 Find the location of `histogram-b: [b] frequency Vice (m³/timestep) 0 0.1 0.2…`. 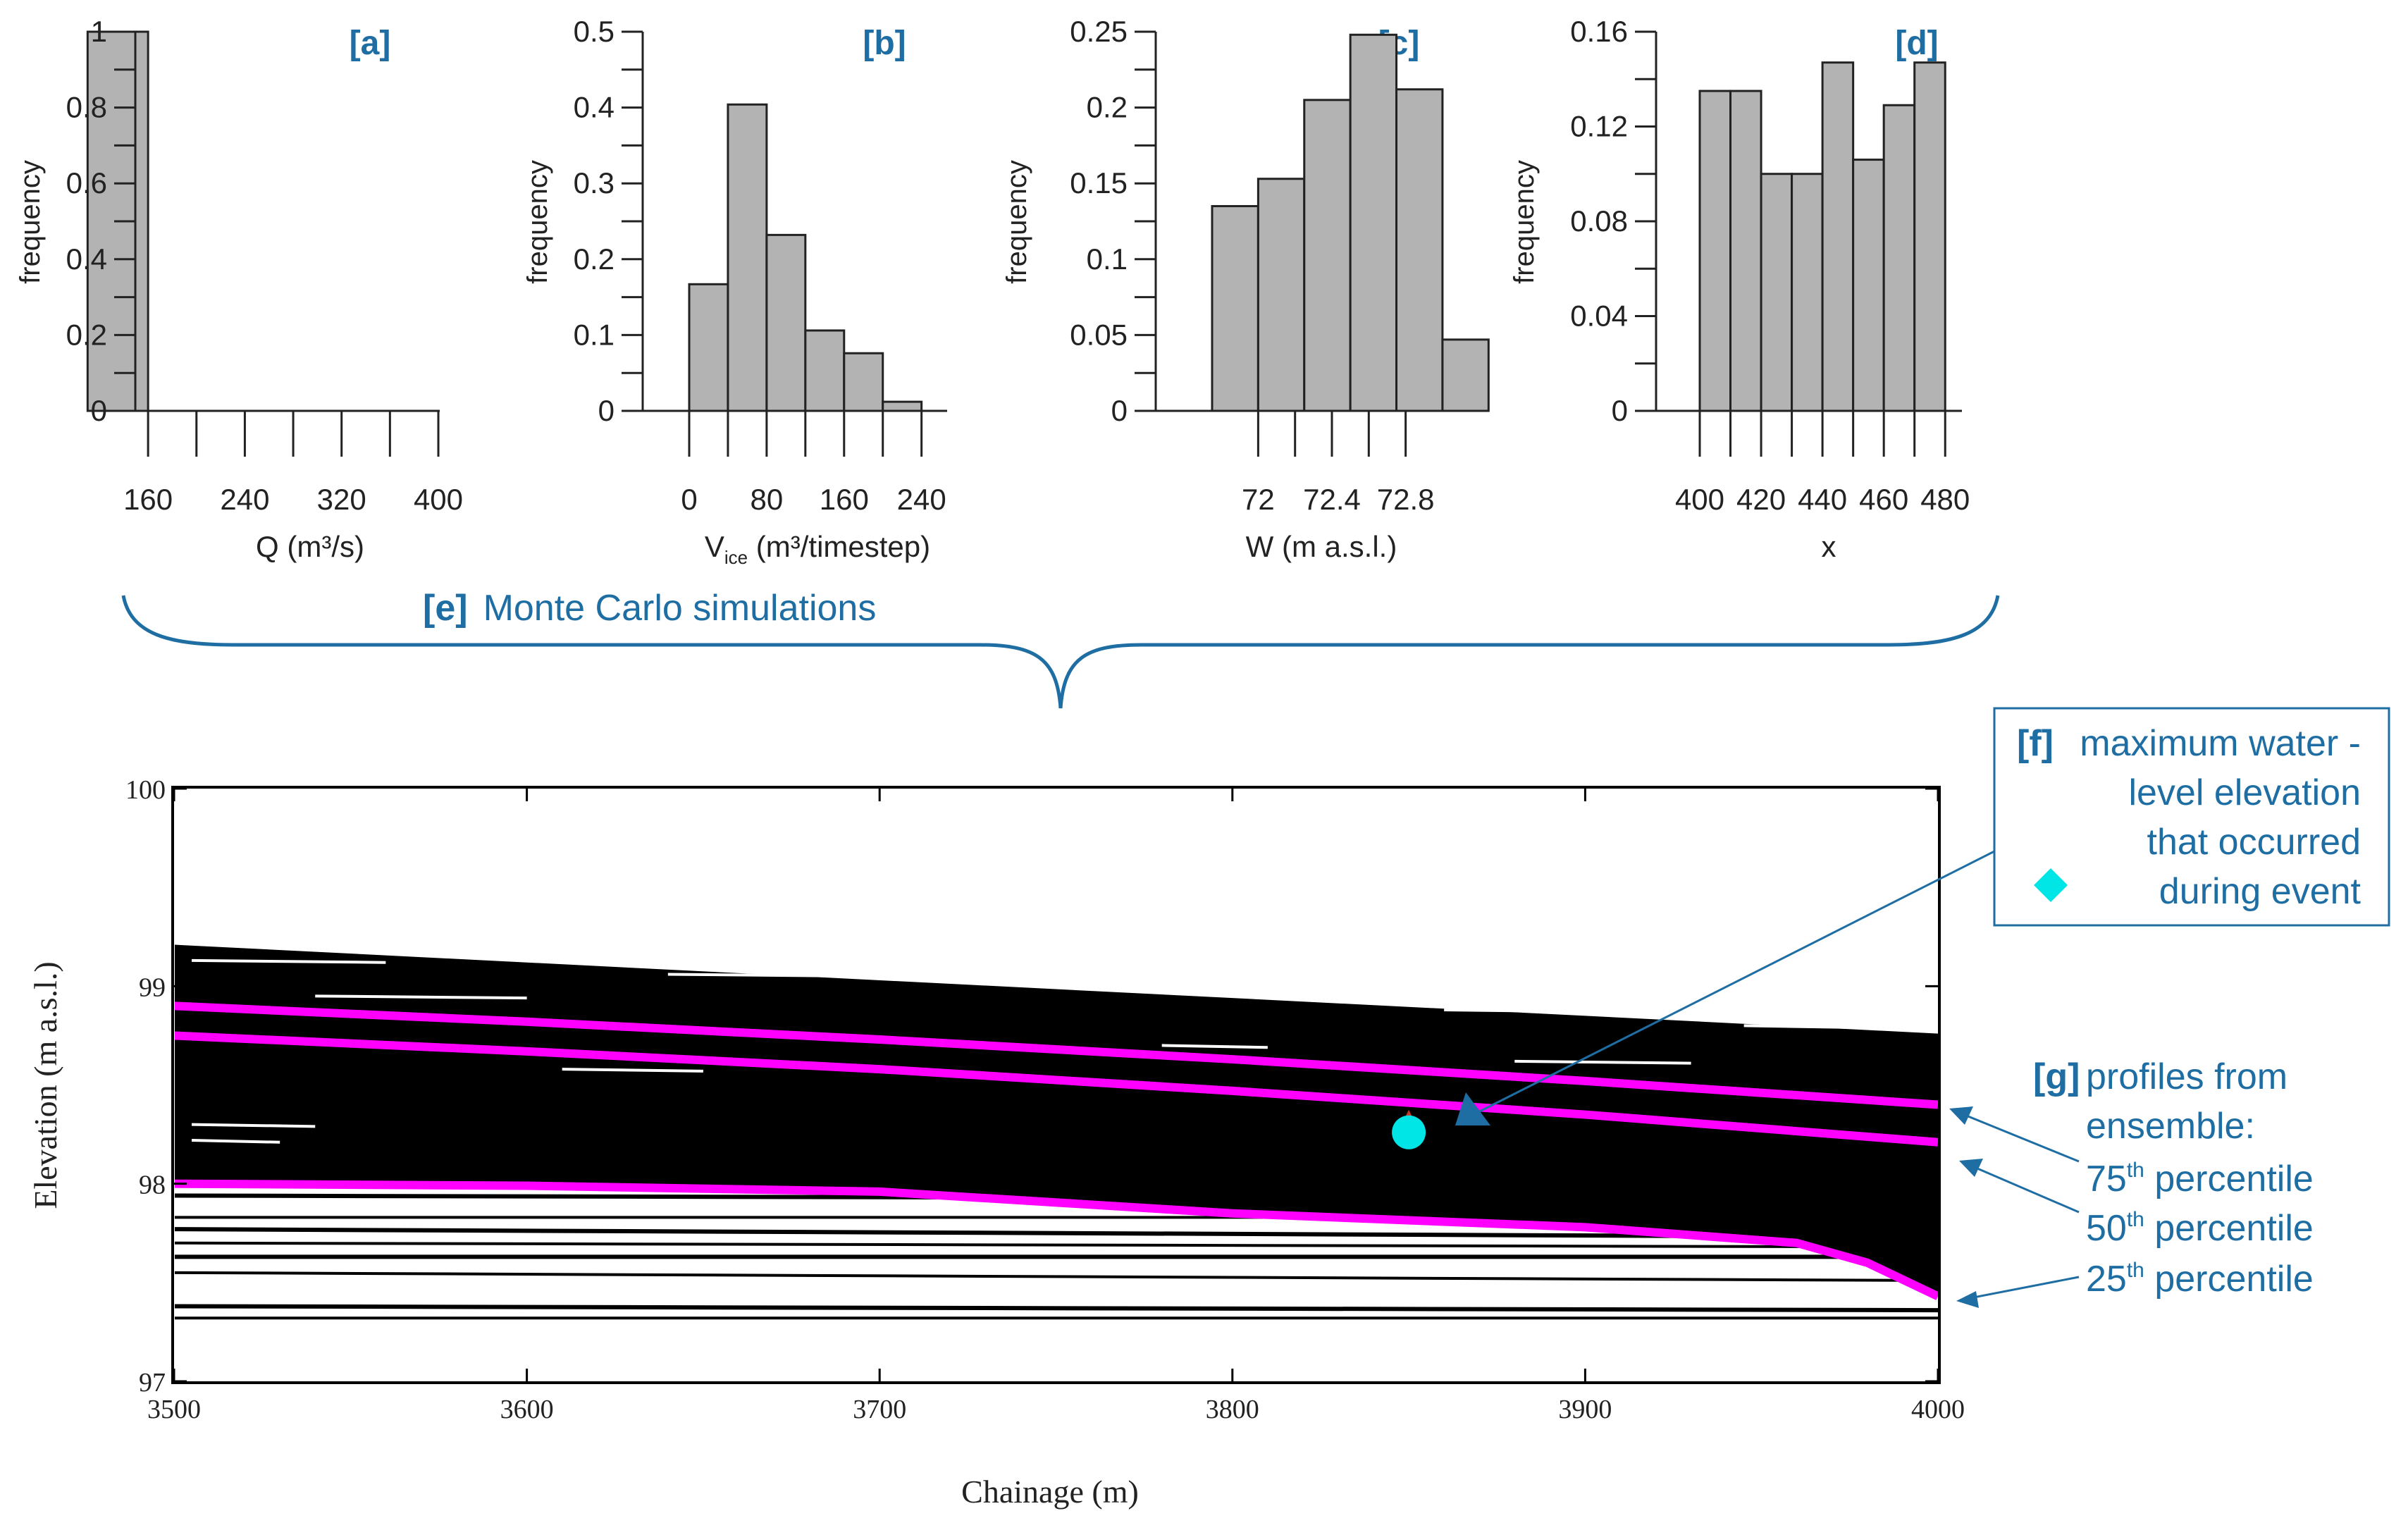

histogram-b: [b] frequency Vice (m³/timestep) 0 0.1 0.2… is located at coordinates (735, 292).